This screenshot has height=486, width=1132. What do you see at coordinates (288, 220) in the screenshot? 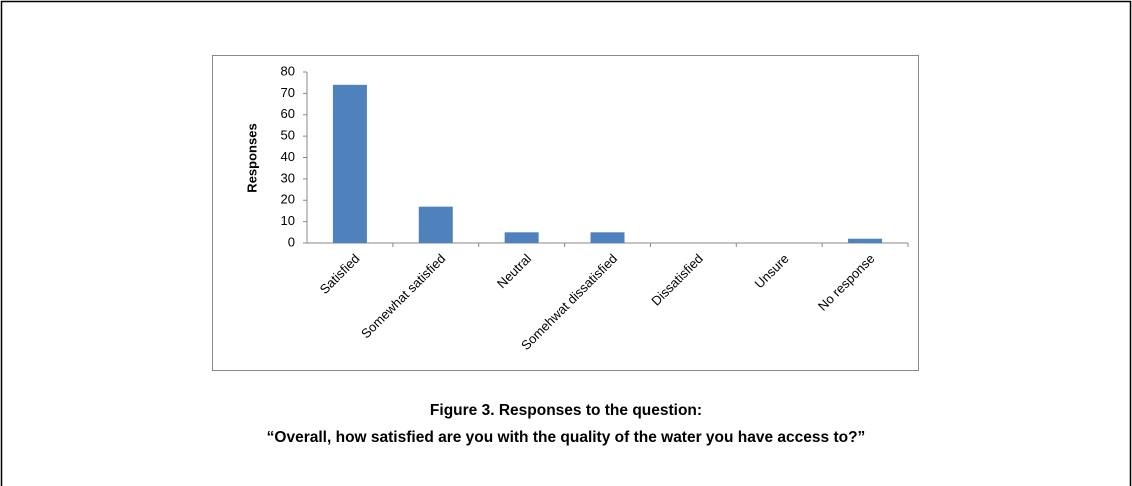
I see `y-tick-label: 10` at bounding box center [288, 220].